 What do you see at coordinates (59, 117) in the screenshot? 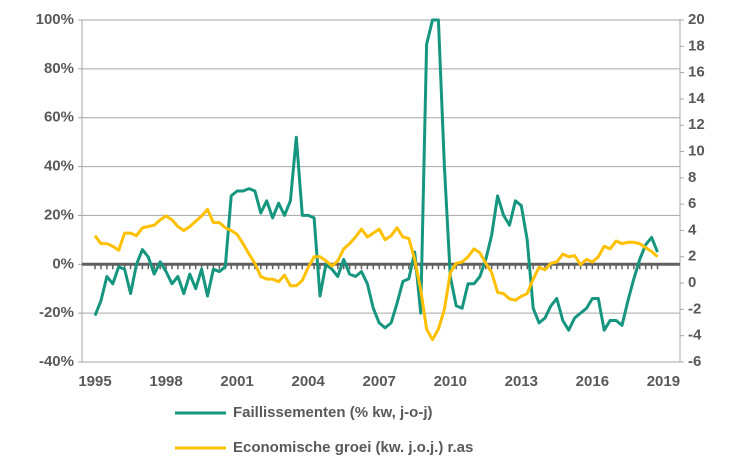
I see `y-tick-label: 60%` at bounding box center [59, 117].